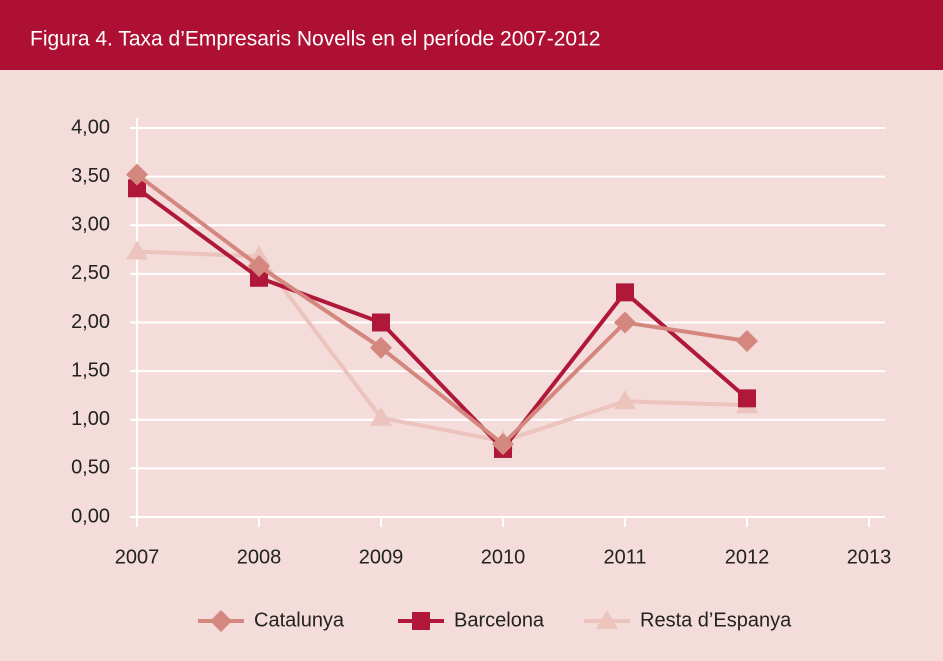 The image size is (943, 661). What do you see at coordinates (747, 557) in the screenshot?
I see `x-tick-label: 2012` at bounding box center [747, 557].